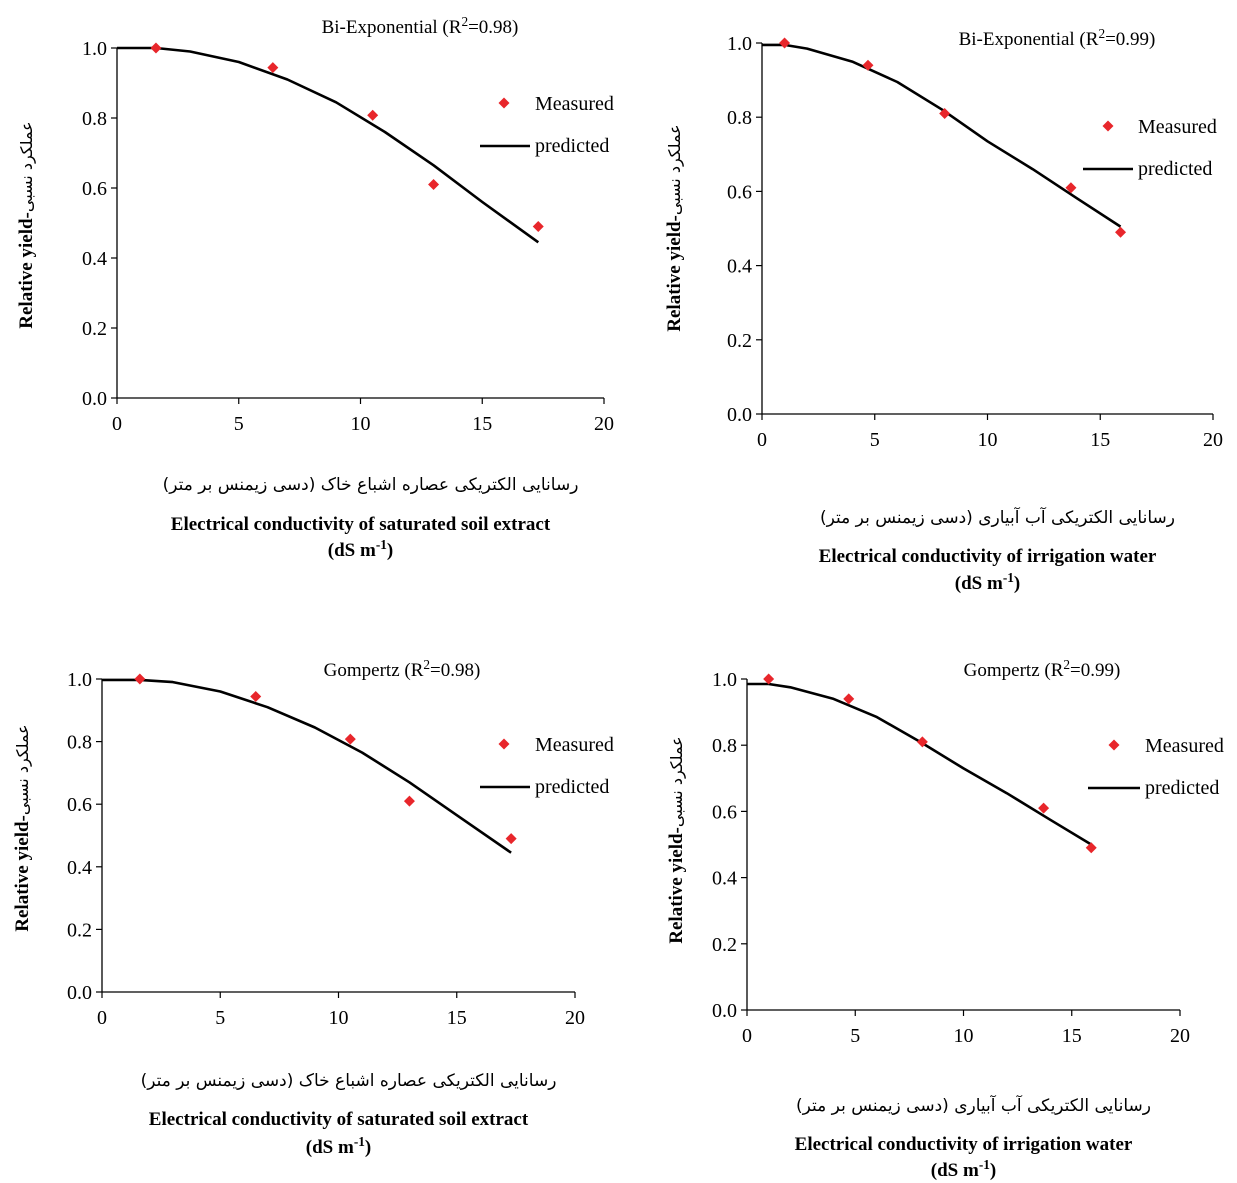 Image resolution: width=1237 pixels, height=1183 pixels. What do you see at coordinates (1057, 38) in the screenshot?
I see `model-annotation: Bi-Exponential (R2=0.99)` at bounding box center [1057, 38].